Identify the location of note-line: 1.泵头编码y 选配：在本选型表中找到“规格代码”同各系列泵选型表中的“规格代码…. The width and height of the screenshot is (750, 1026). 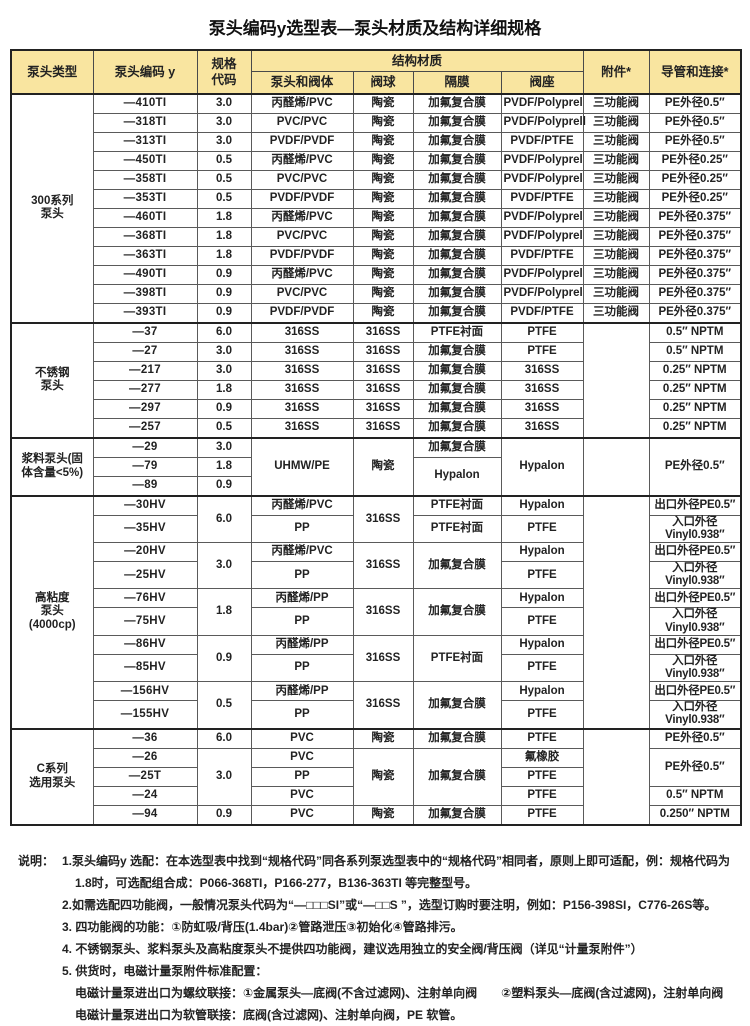
(396, 860).